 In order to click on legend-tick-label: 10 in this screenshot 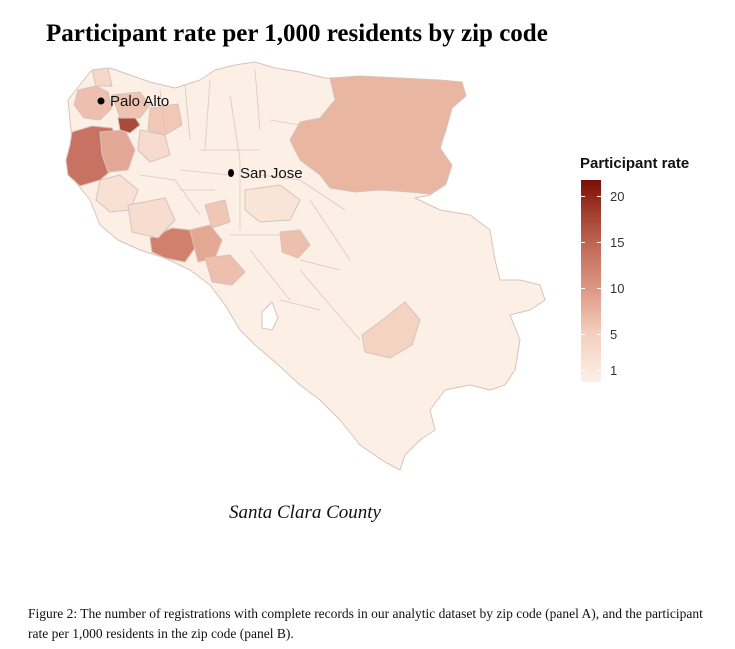, I will do `click(617, 288)`.